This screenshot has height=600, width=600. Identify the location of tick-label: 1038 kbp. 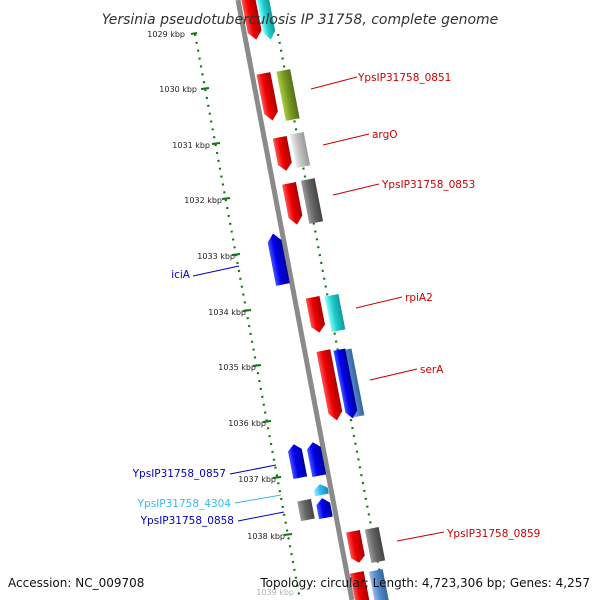
(266, 536).